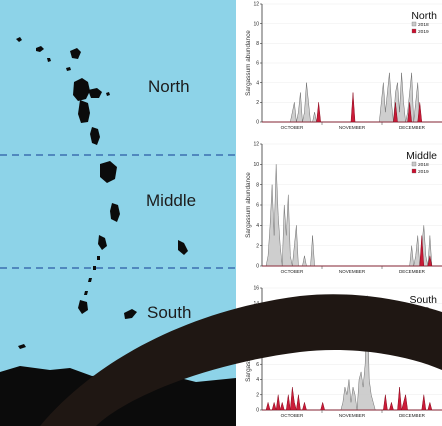 The width and height of the screenshot is (442, 426). I want to click on region-label-south: South, so click(169, 312).